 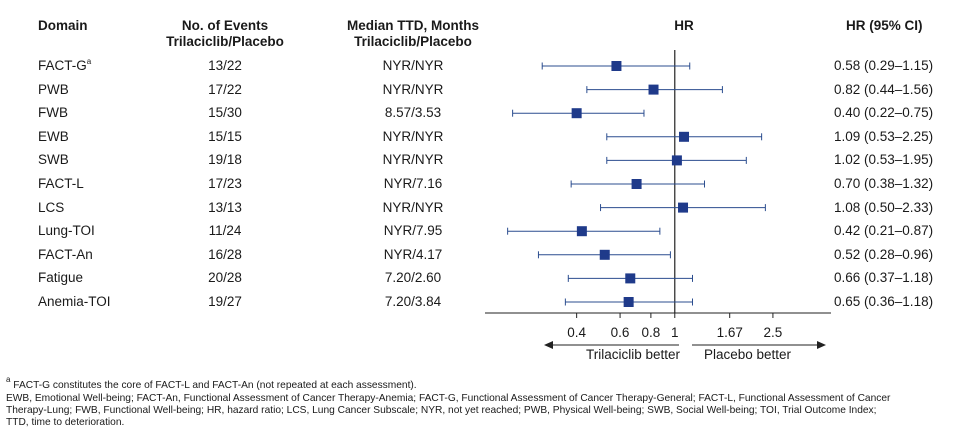 I want to click on row-median-ttd: NYR/7.95, so click(x=413, y=230).